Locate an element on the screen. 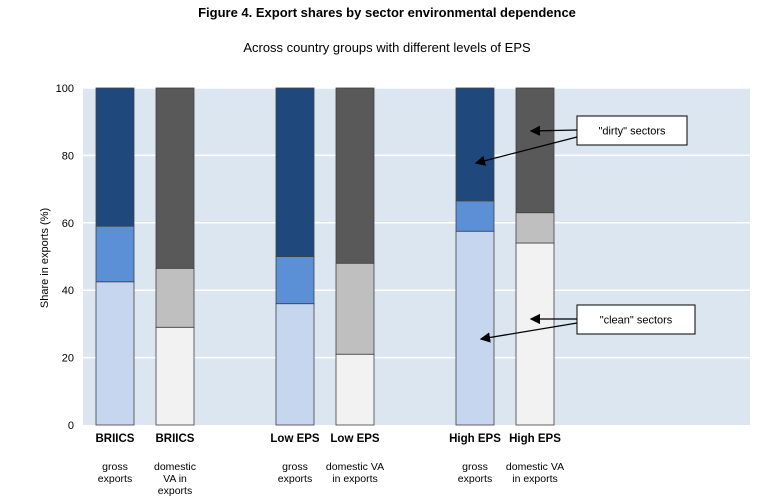 The image size is (774, 501). y-tick-label: 60 is located at coordinates (68, 224).